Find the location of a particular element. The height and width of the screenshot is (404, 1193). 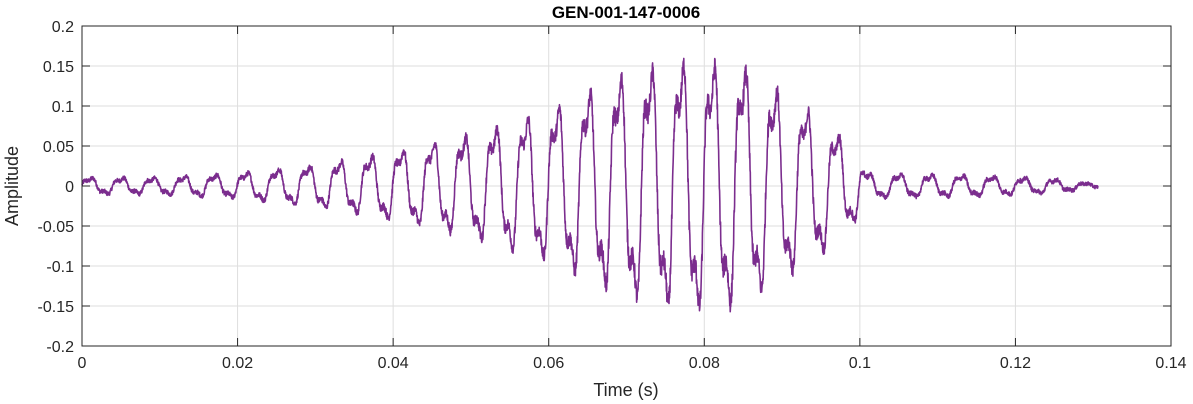

y-tick-label: -0.15 is located at coordinates (56, 307).